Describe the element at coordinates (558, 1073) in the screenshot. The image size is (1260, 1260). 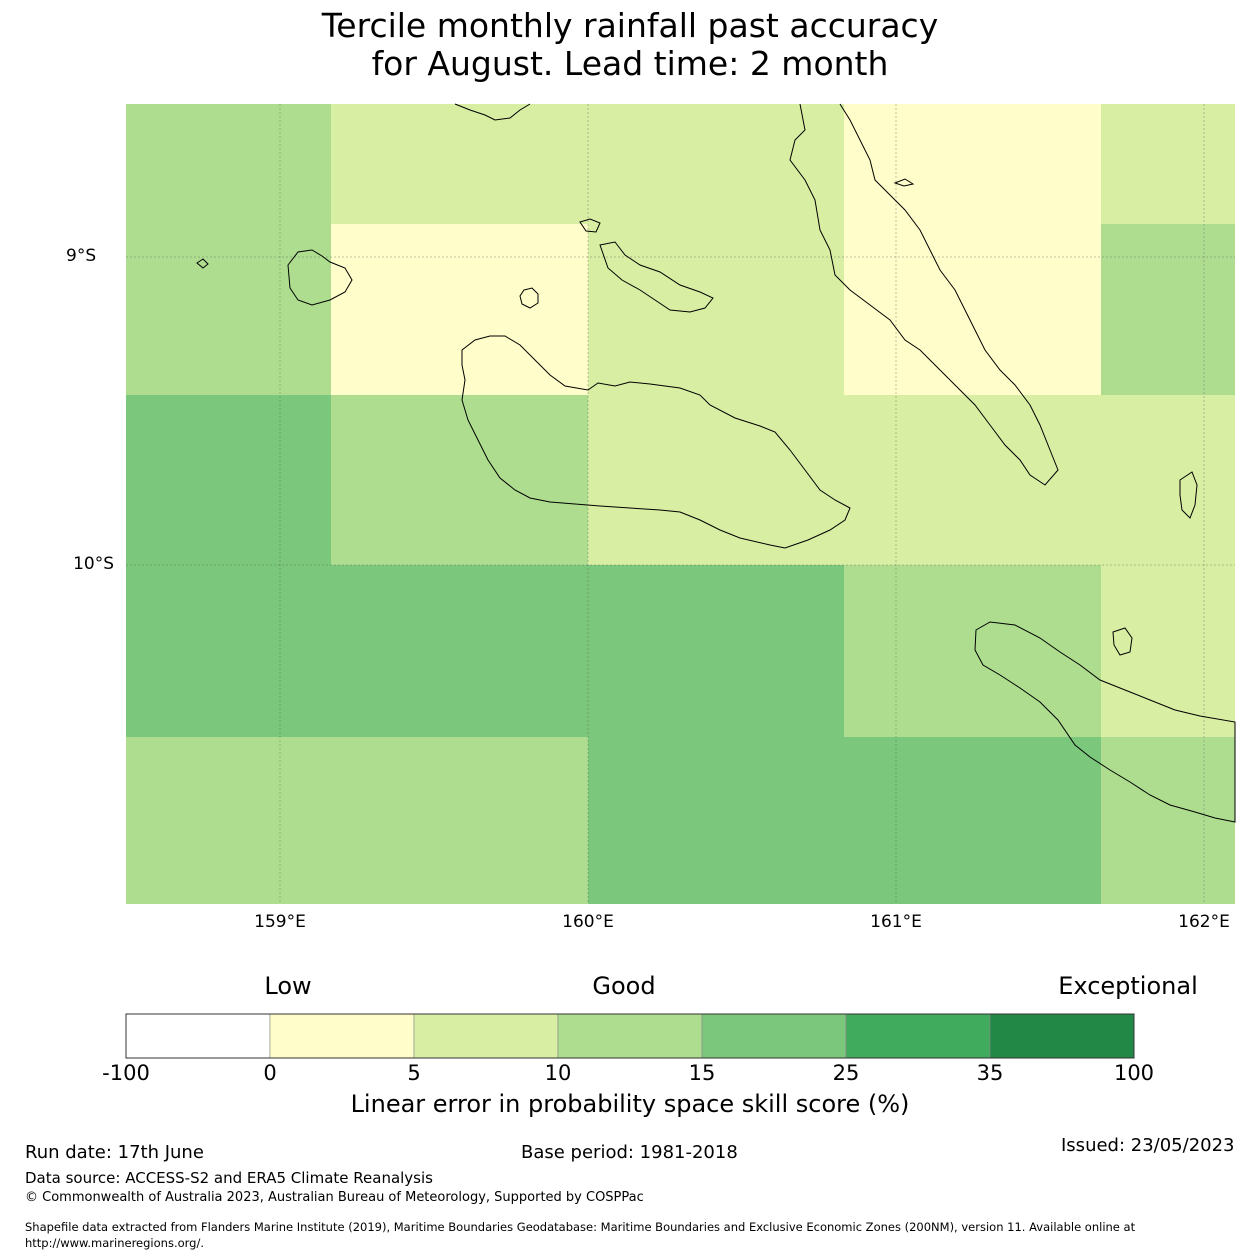
I see `colorbar-tick-label: 10` at that location.